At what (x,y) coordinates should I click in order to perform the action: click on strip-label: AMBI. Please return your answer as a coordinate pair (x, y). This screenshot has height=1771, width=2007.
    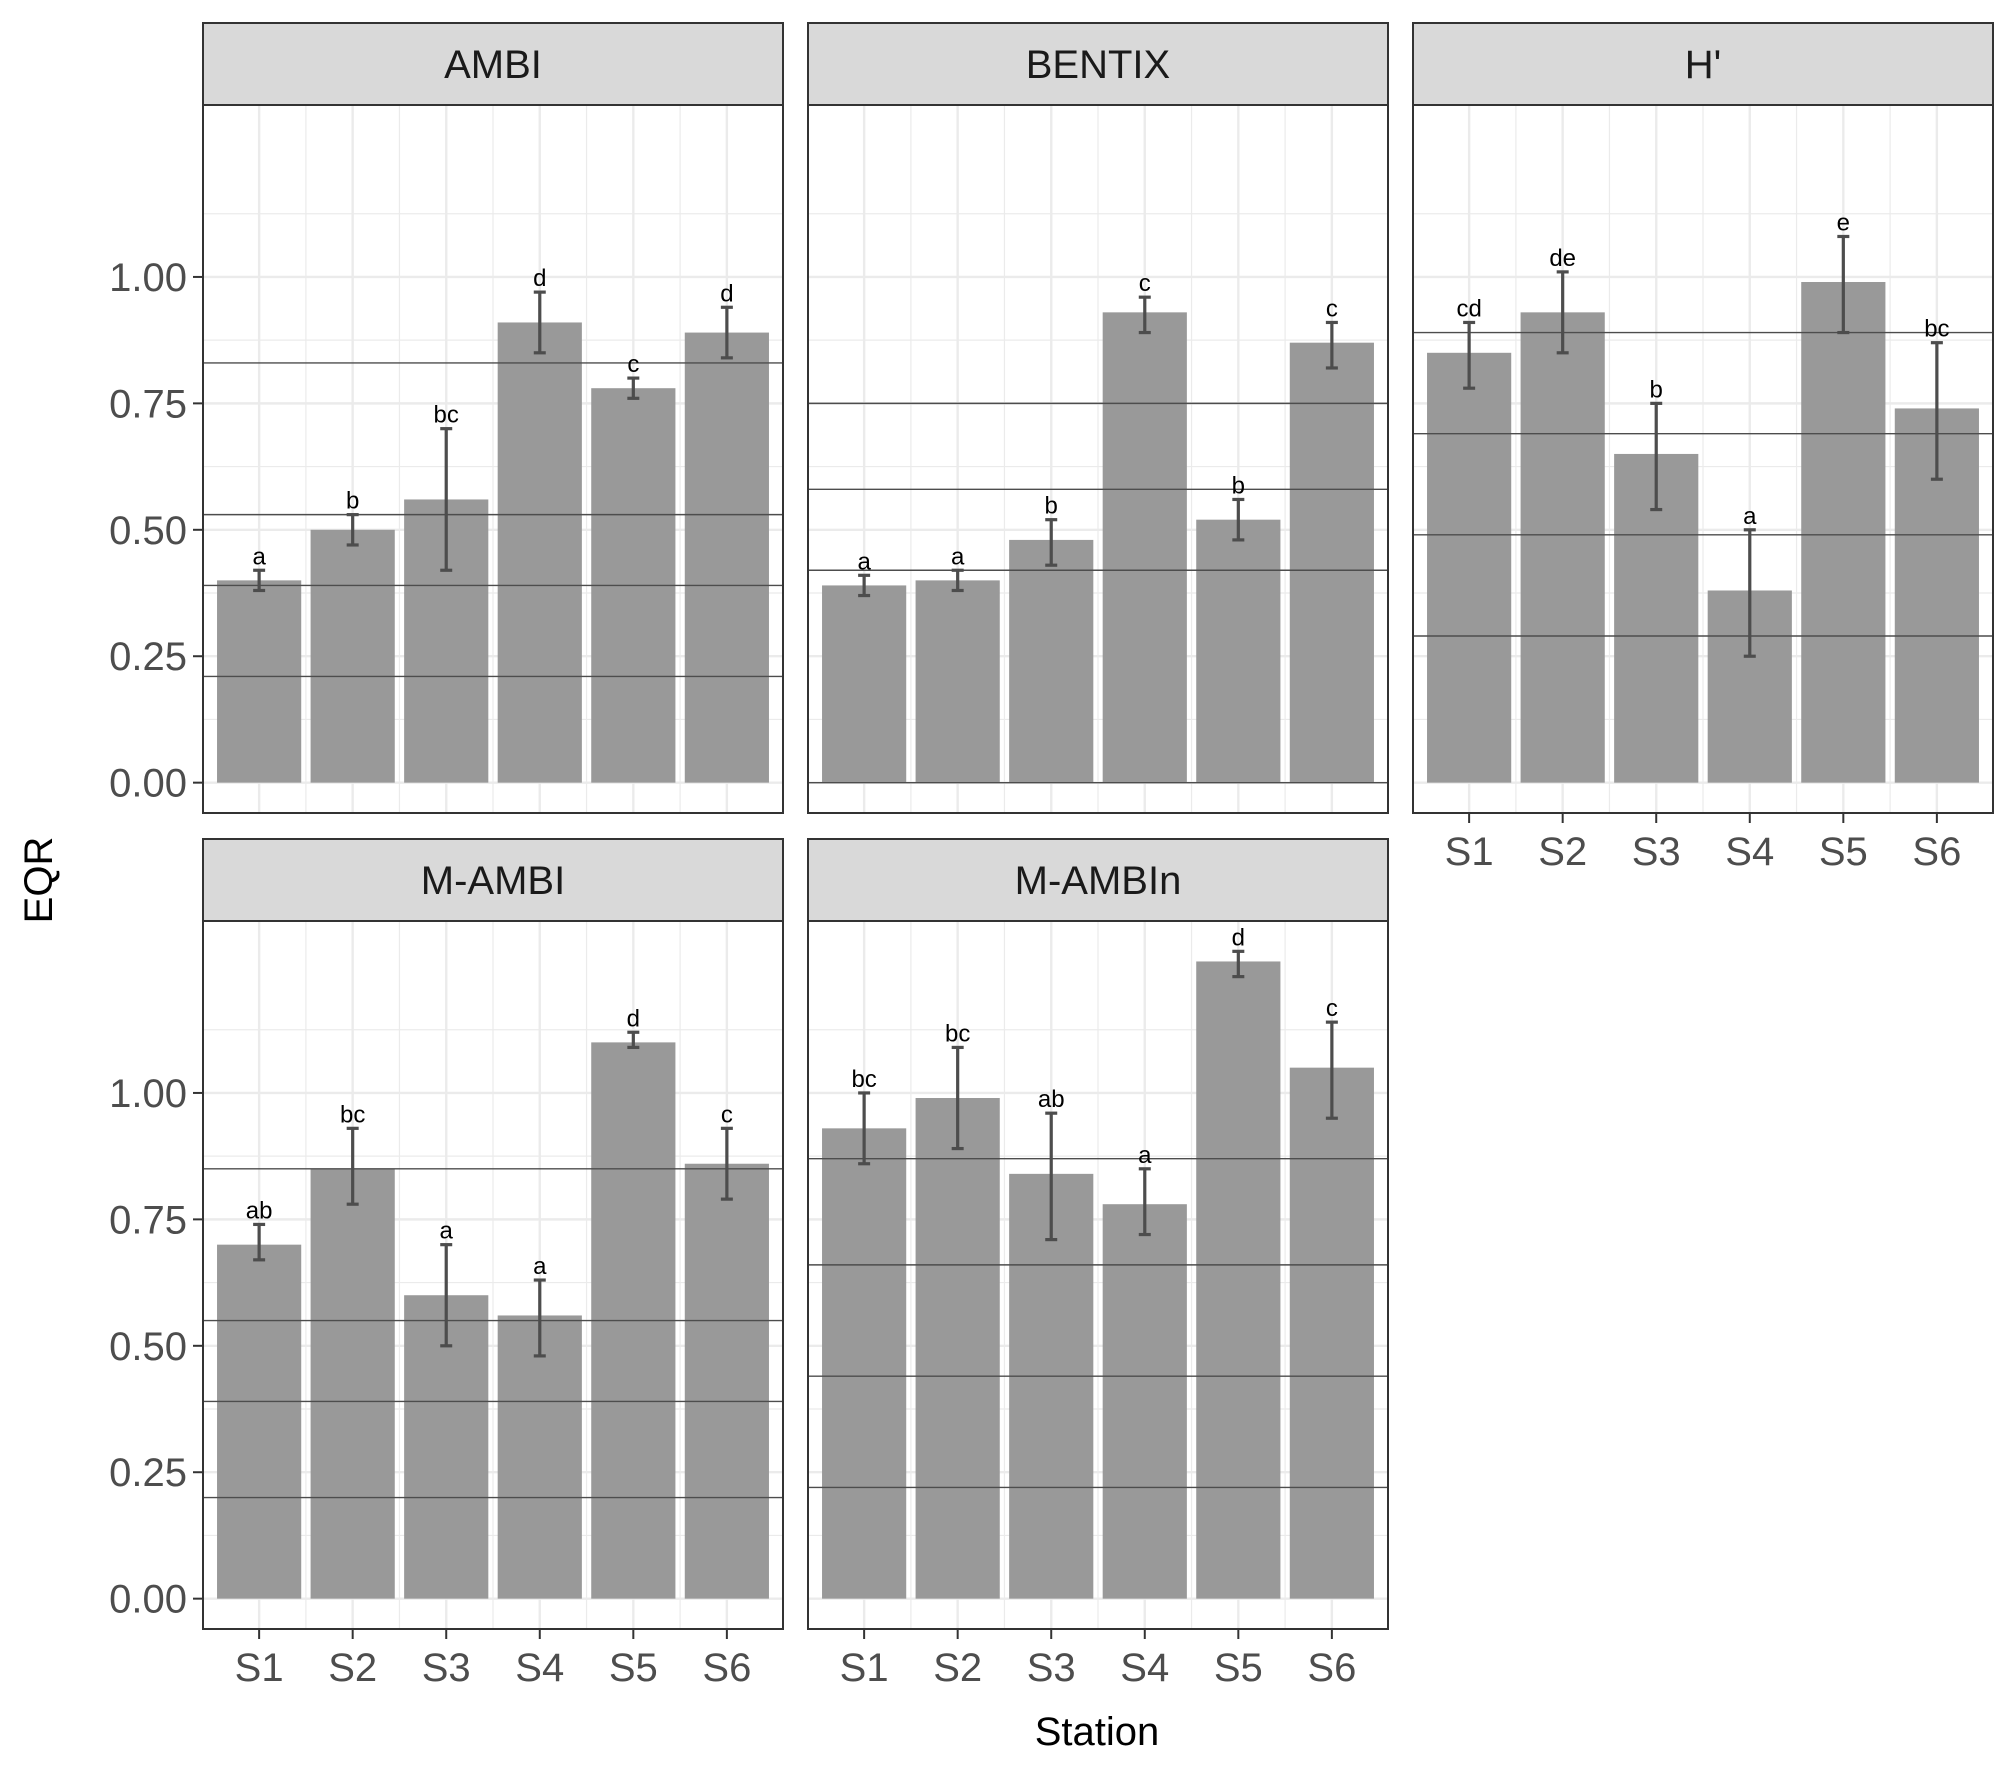
    Looking at the image, I should click on (493, 65).